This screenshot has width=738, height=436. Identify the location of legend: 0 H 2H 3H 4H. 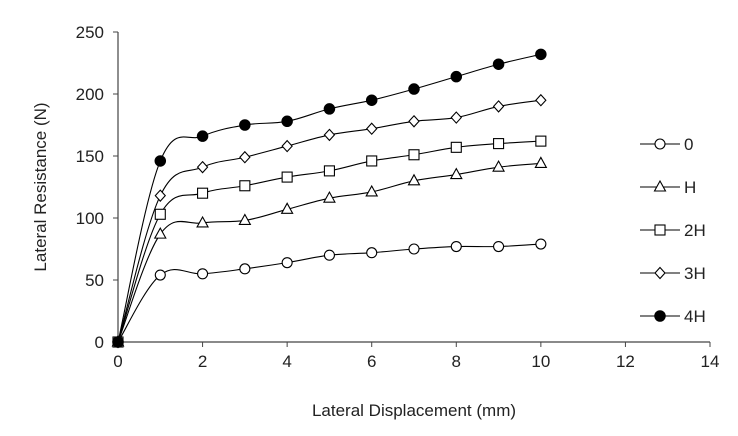
(673, 230).